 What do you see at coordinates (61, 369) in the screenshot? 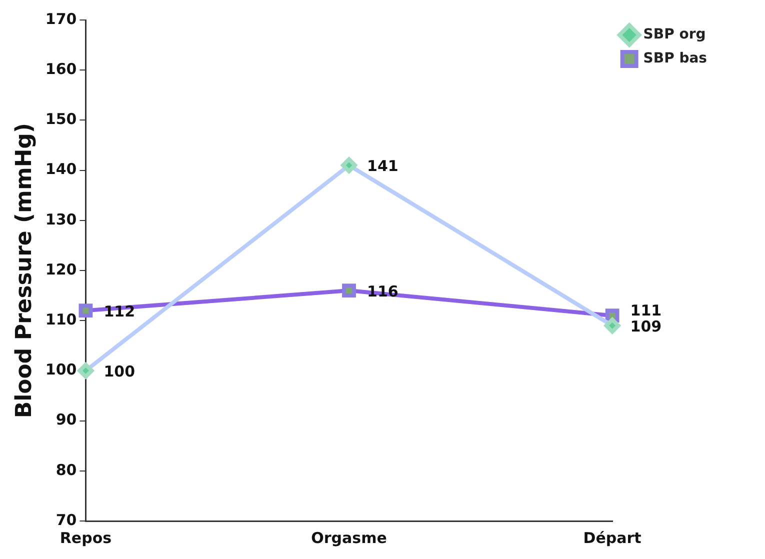
I see `y-tick-label: 100` at bounding box center [61, 369].